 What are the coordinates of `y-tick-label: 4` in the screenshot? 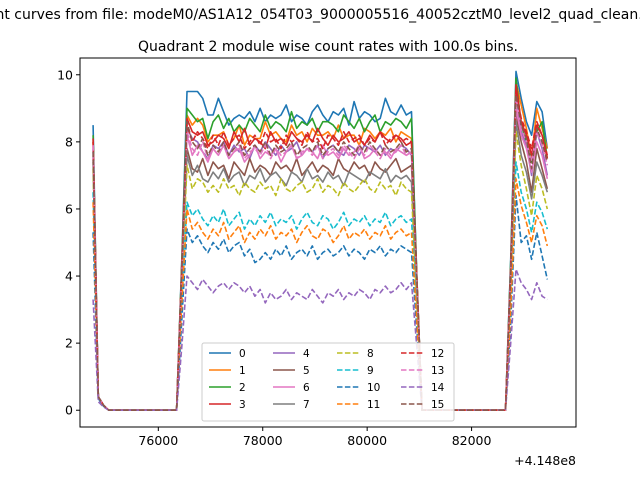 It's located at (69, 276).